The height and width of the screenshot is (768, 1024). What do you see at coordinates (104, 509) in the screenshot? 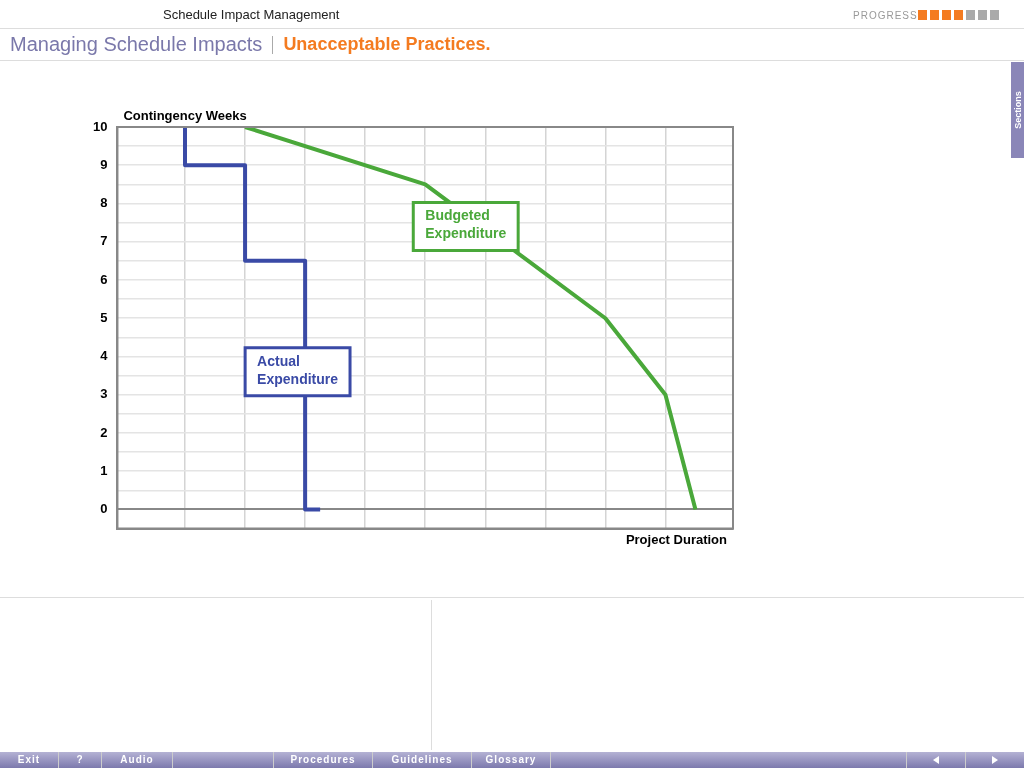
I see `y-tick-label: 0` at bounding box center [104, 509].